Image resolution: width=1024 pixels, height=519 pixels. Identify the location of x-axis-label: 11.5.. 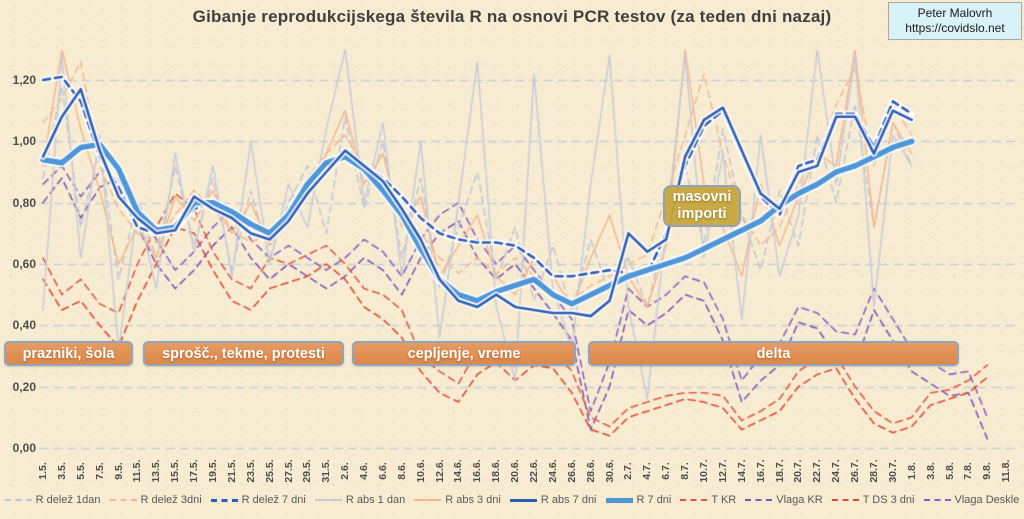
(137, 471).